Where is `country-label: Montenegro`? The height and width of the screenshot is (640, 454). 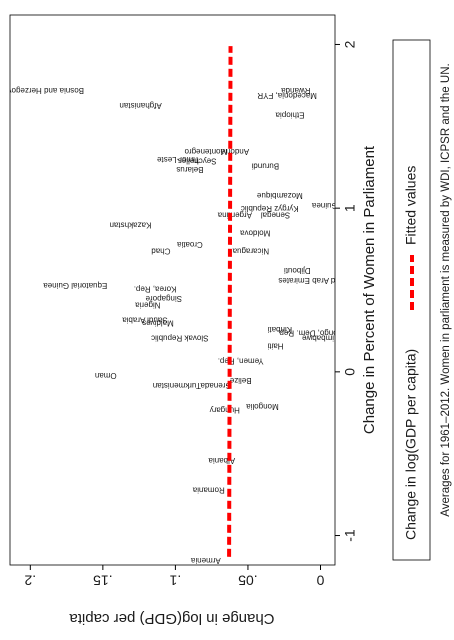
country-label: Montenegro is located at coordinates (205, 151).